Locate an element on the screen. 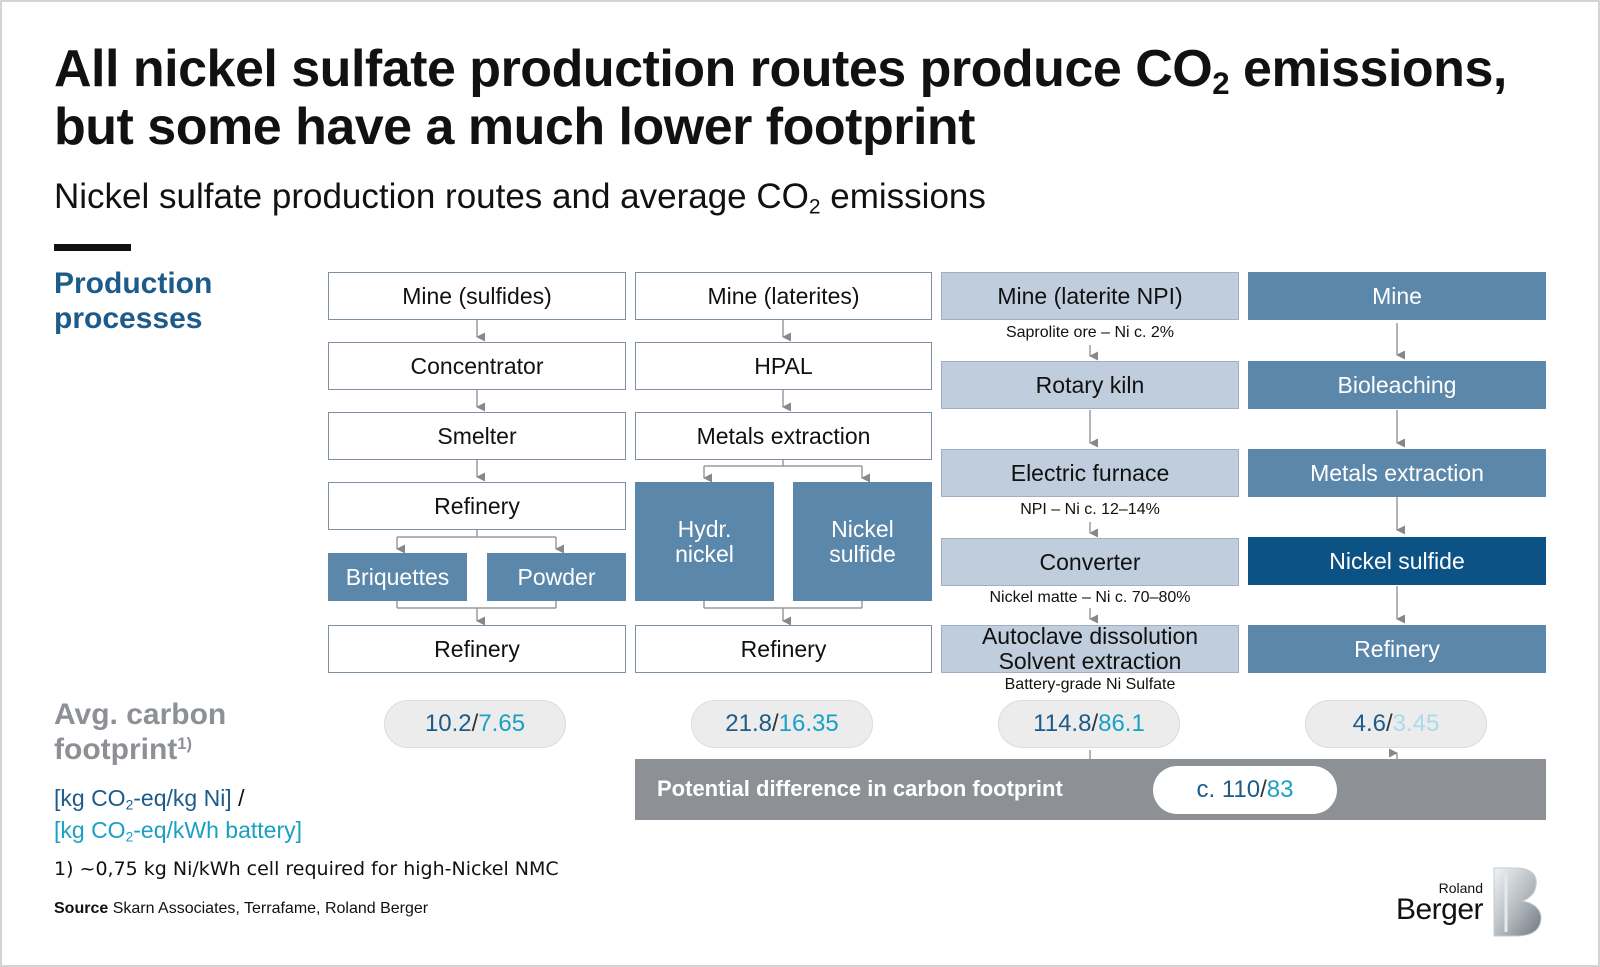  footprint-bio: 4.6 / 3.45 is located at coordinates (1396, 724).